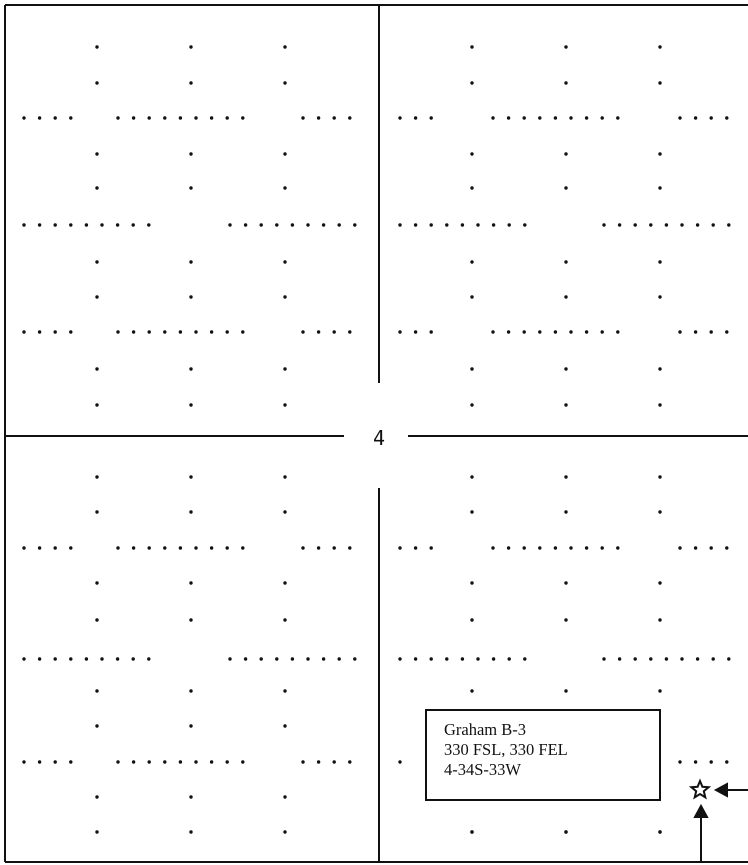 The image size is (748, 865). I want to click on well-location: 4-34S-33W, so click(482, 769).